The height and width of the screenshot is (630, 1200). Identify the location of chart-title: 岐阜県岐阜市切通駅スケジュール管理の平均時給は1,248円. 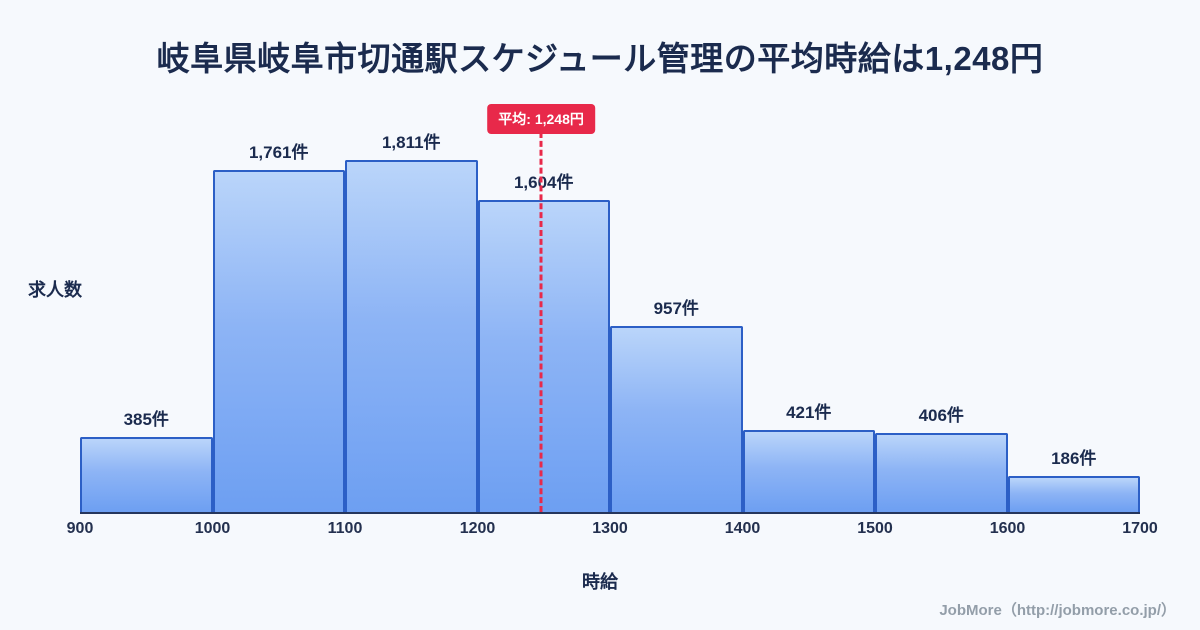
(600, 58).